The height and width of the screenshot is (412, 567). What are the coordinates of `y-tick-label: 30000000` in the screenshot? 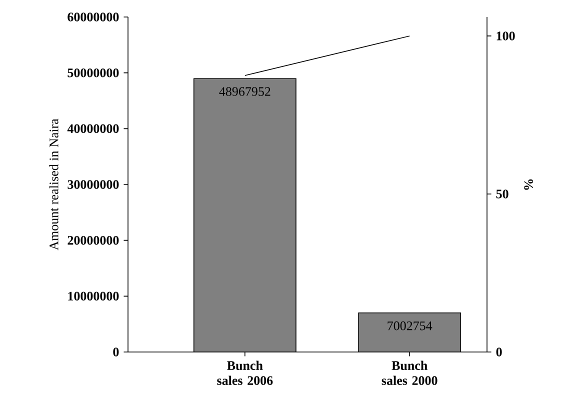 It's located at (93, 184).